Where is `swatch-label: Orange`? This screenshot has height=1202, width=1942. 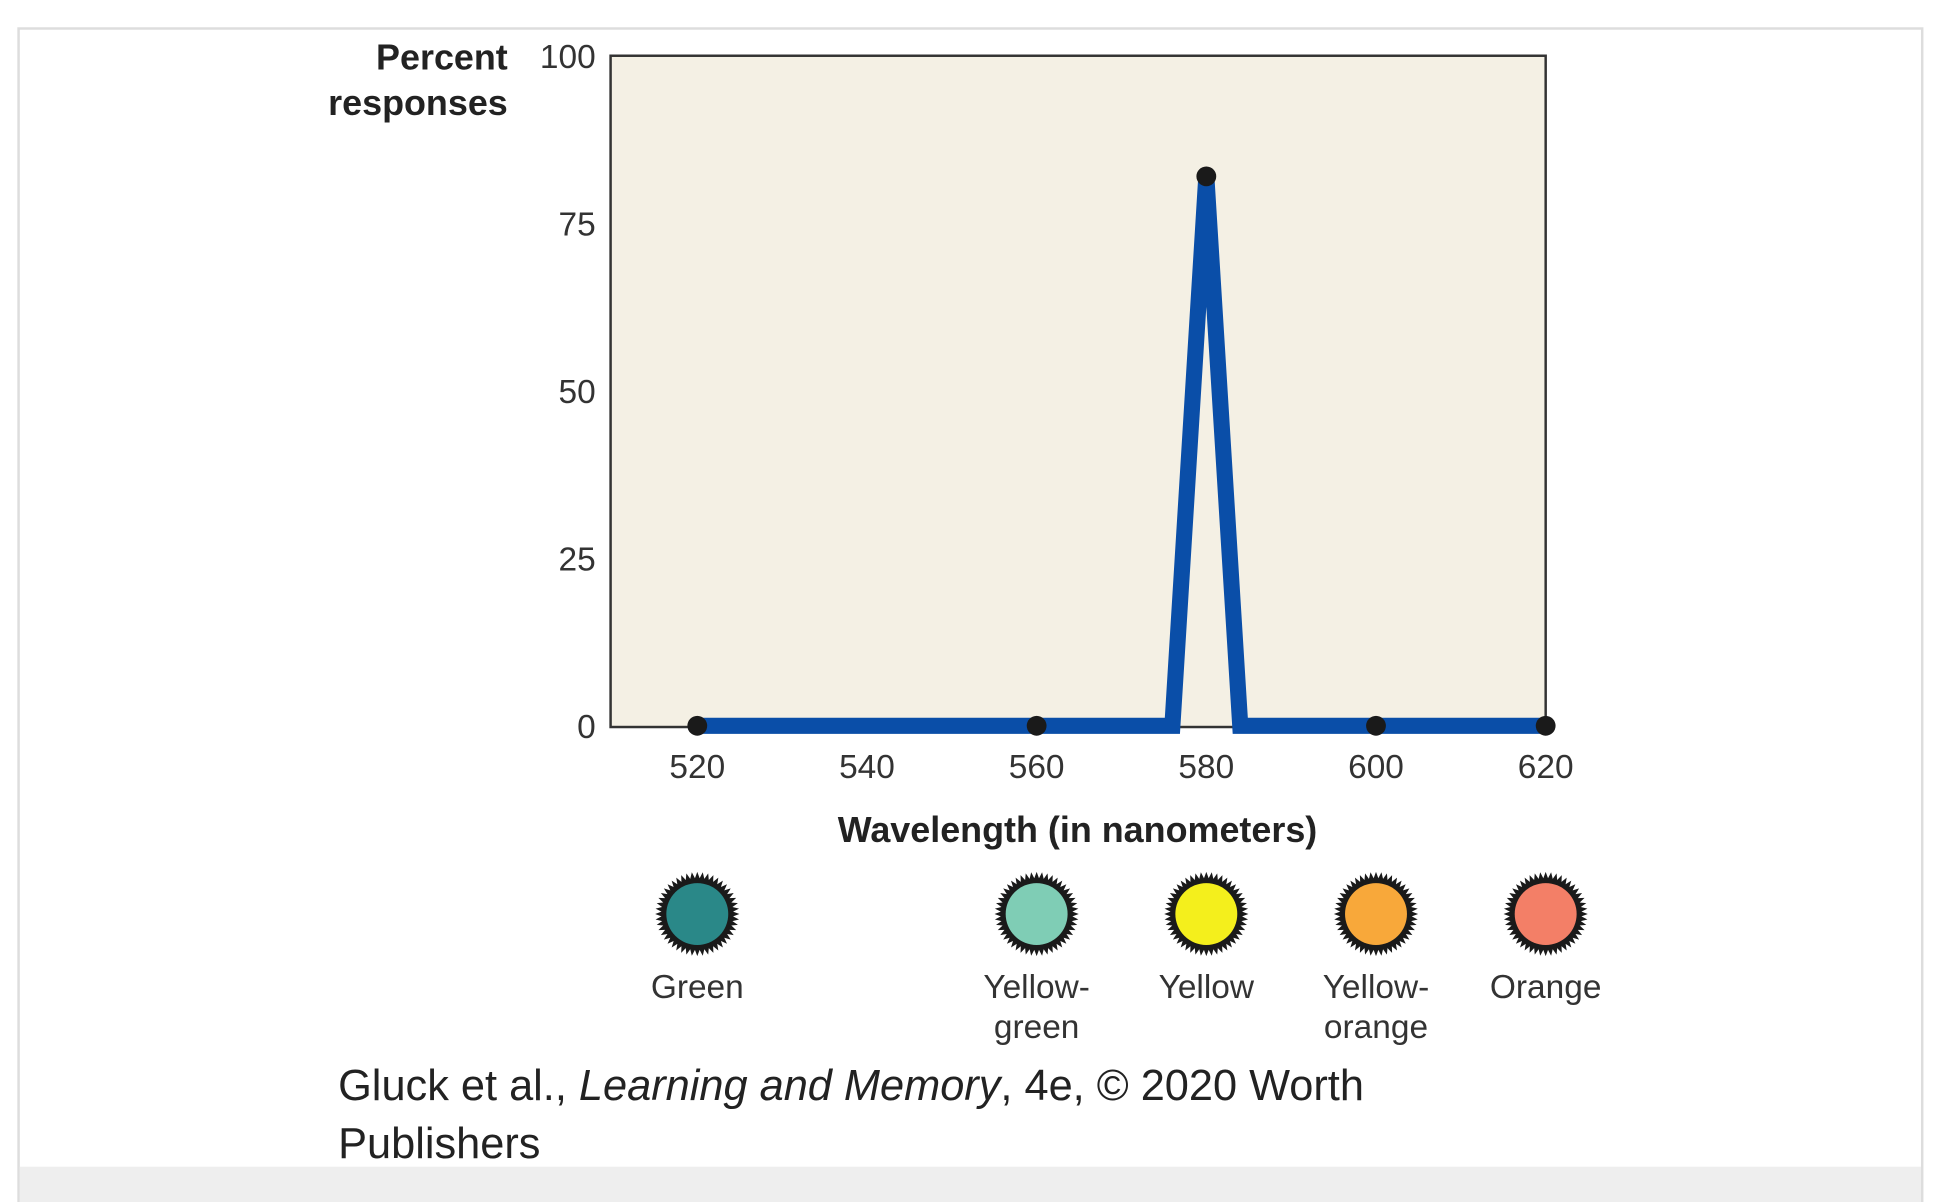 swatch-label: Orange is located at coordinates (1546, 987).